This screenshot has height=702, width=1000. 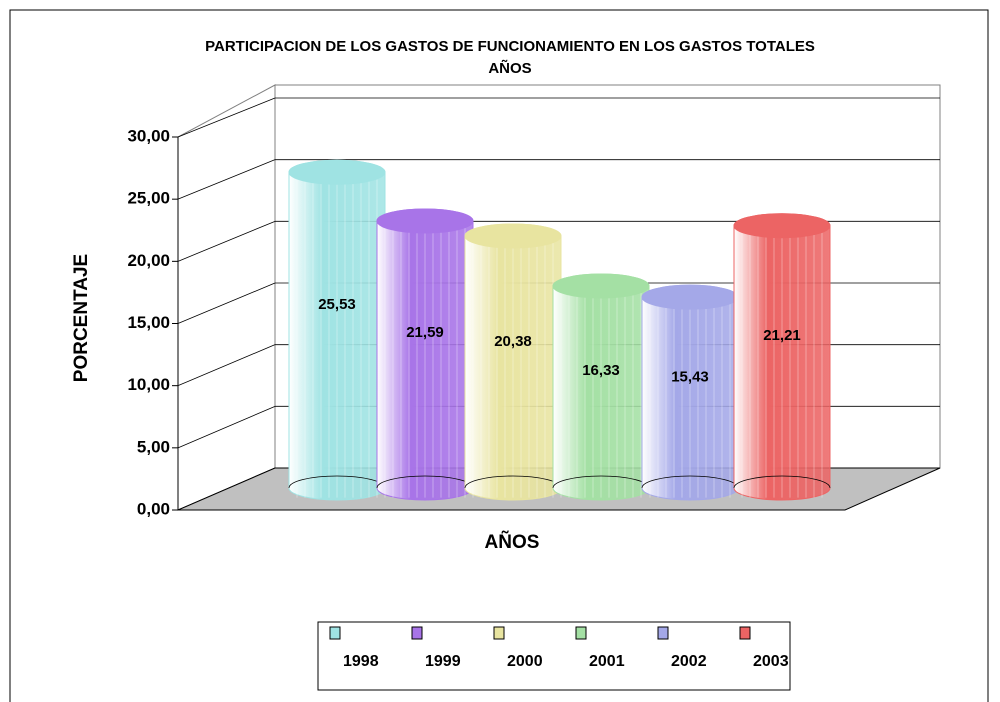 What do you see at coordinates (601, 370) in the screenshot?
I see `data-label: 16,33` at bounding box center [601, 370].